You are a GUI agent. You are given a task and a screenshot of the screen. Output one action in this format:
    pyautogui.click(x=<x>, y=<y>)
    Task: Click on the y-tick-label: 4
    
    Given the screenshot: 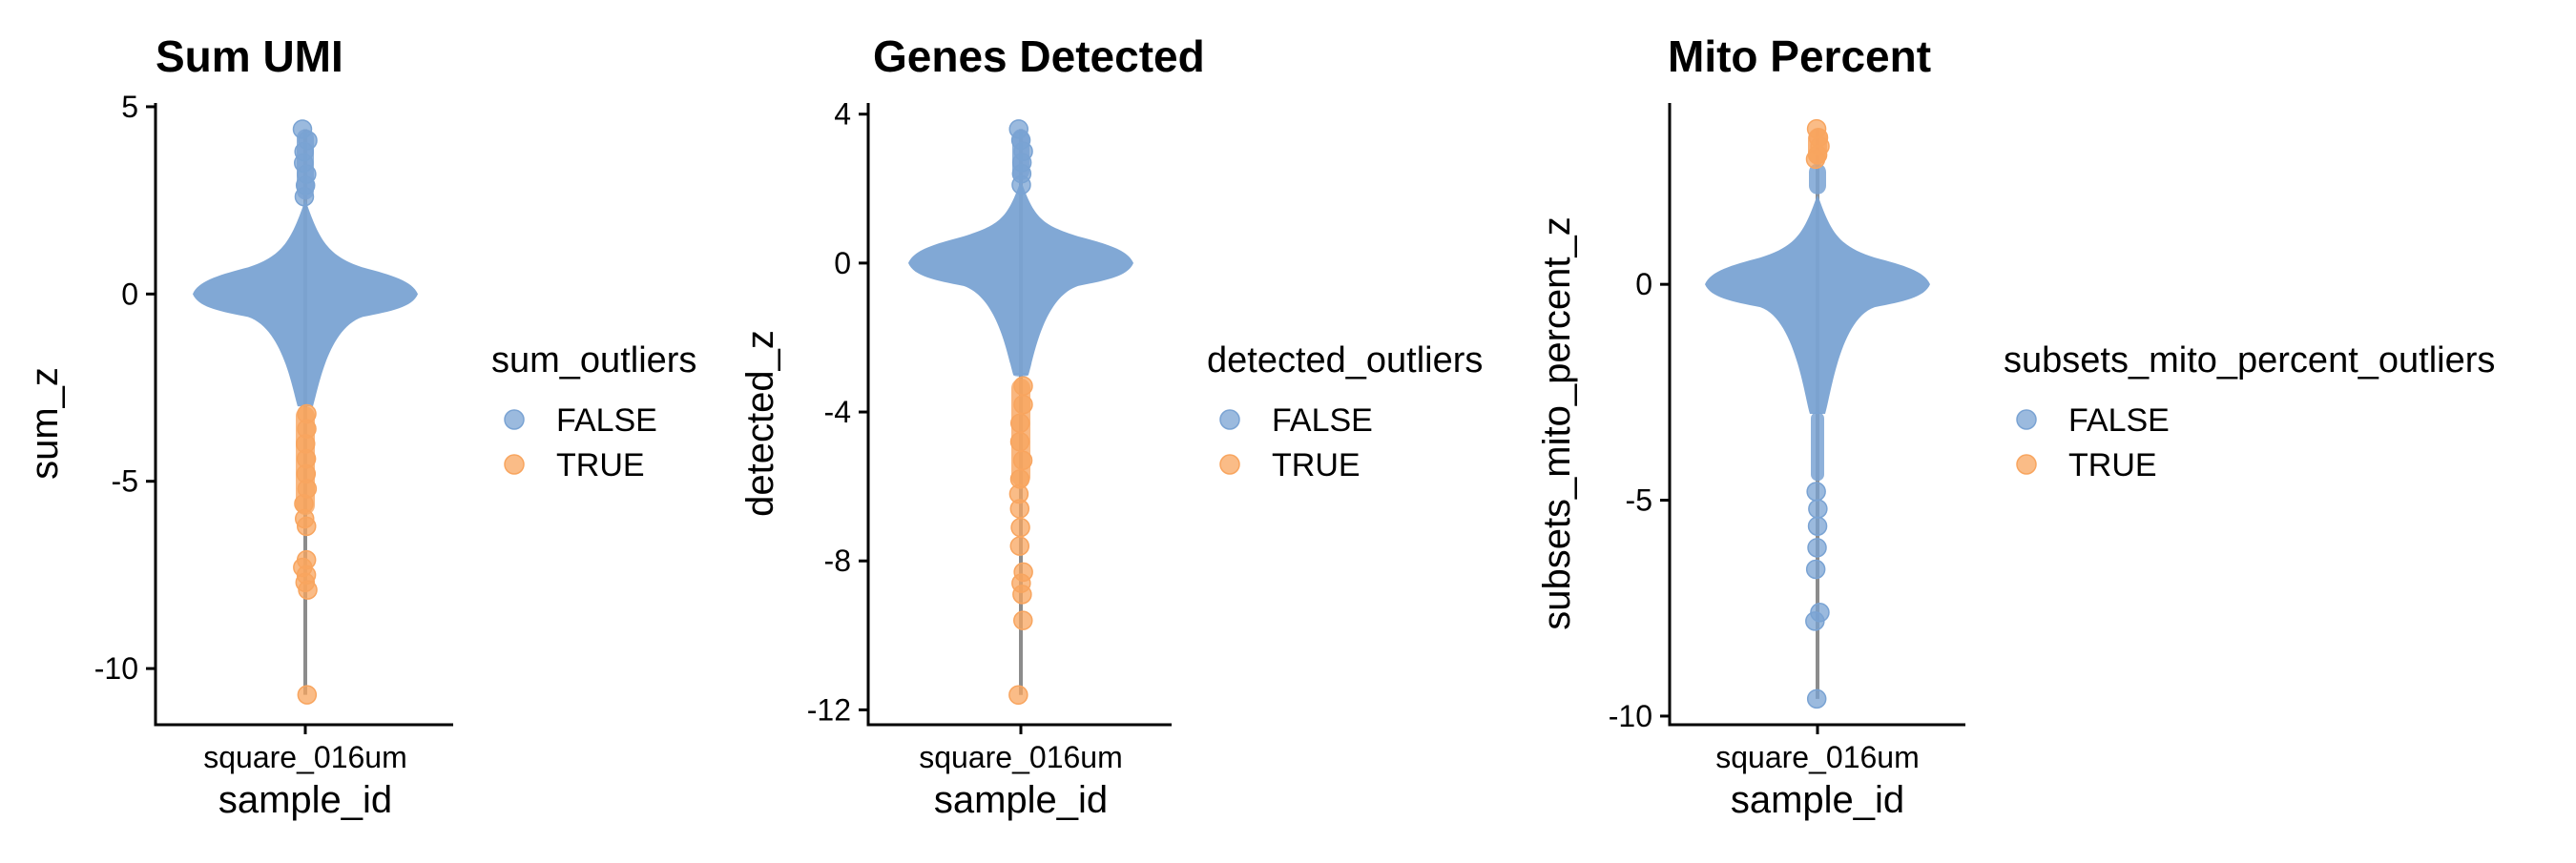 What is the action you would take?
    pyautogui.click(x=842, y=114)
    